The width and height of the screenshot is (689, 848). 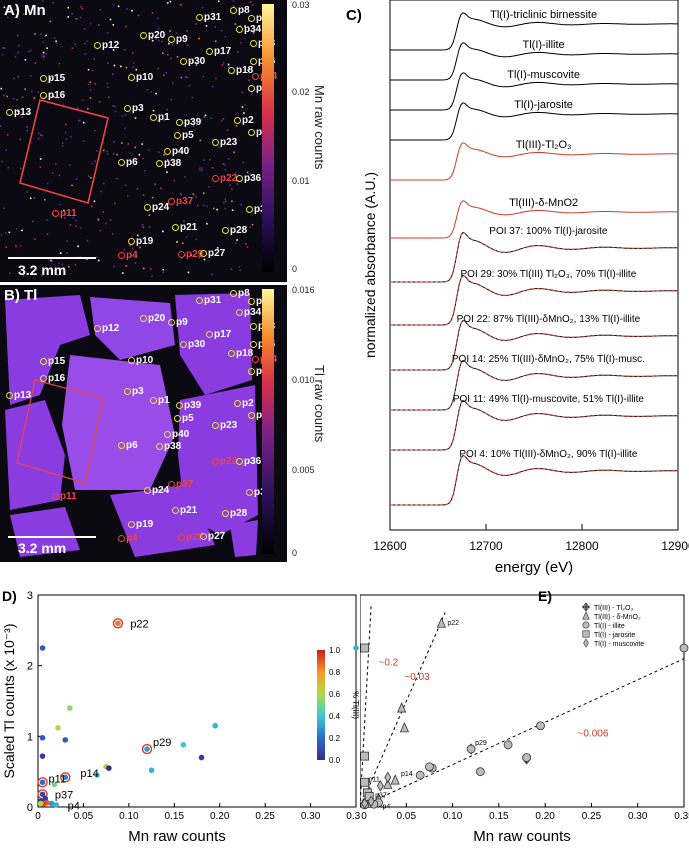 What do you see at coordinates (534, 567) in the screenshot?
I see `xanes-xlabel: energy (eV)` at bounding box center [534, 567].